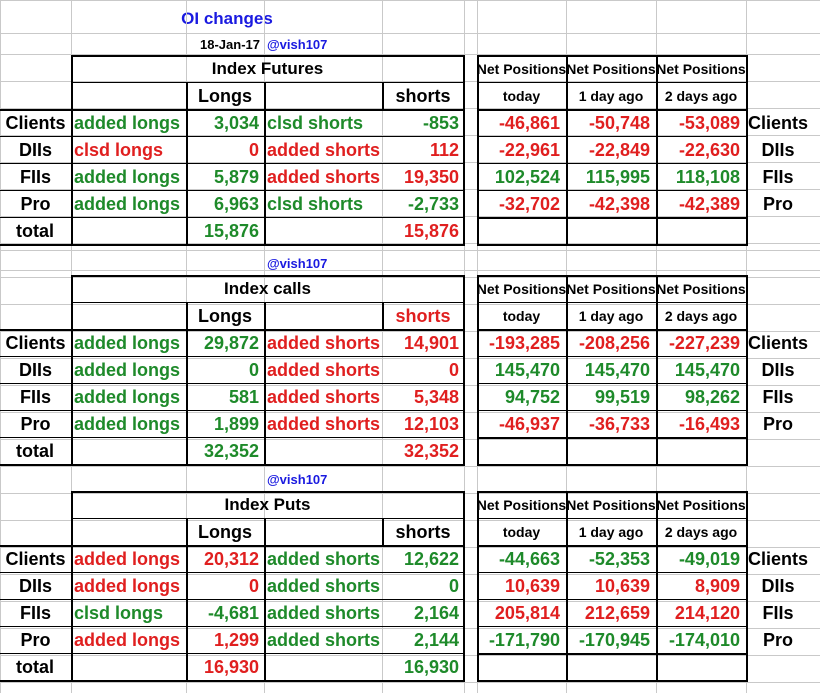 Image resolution: width=820 pixels, height=693 pixels. What do you see at coordinates (440, 122) in the screenshot?
I see `short-value: -853` at bounding box center [440, 122].